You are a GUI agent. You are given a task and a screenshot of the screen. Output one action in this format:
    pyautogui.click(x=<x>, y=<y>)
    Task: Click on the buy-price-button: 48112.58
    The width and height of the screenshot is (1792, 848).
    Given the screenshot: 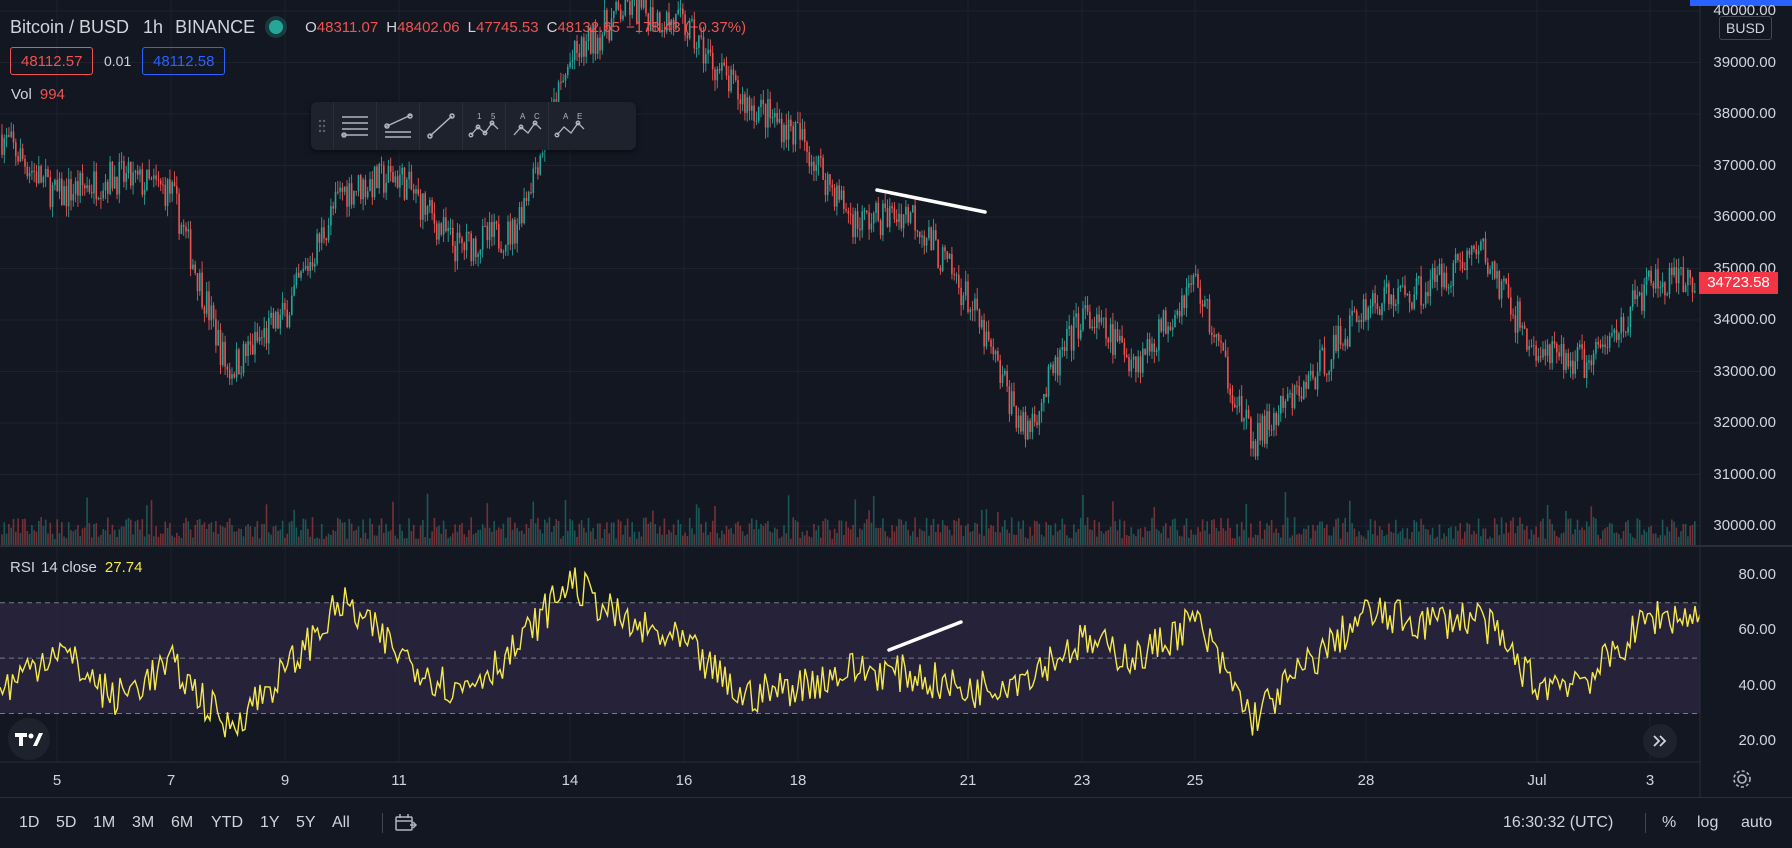 What is the action you would take?
    pyautogui.click(x=184, y=61)
    